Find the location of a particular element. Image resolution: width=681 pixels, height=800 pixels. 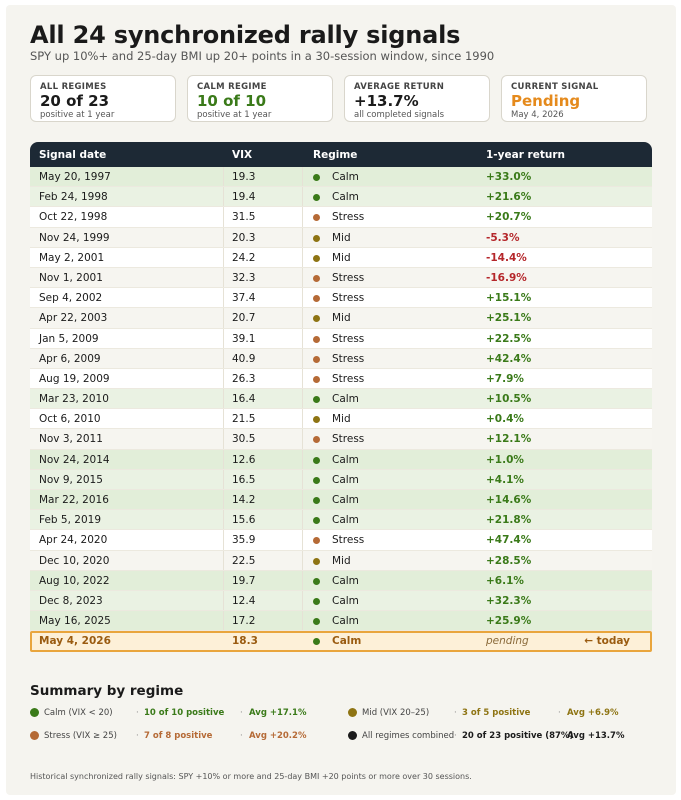

cell-vix: 35.9 is located at coordinates (244, 540).